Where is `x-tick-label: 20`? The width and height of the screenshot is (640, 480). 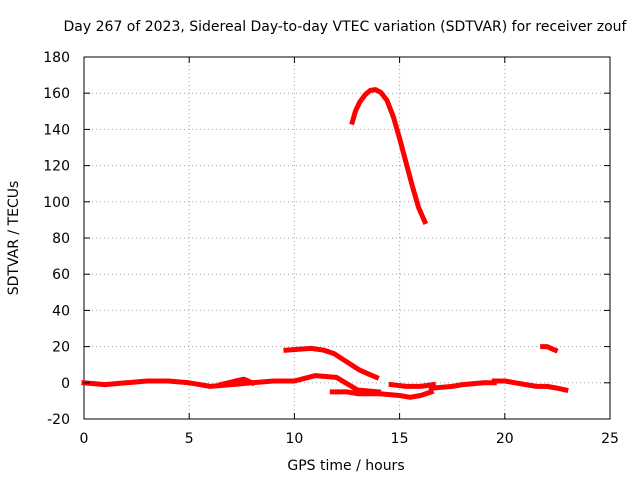 x-tick-label: 20 is located at coordinates (505, 439).